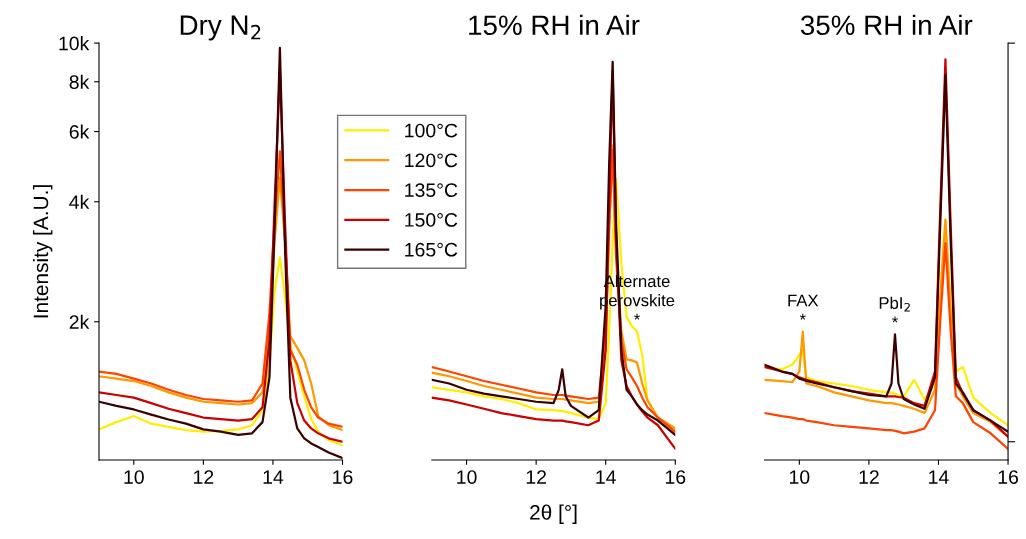  What do you see at coordinates (79, 131) in the screenshot?
I see `y-tick-label: 6k` at bounding box center [79, 131].